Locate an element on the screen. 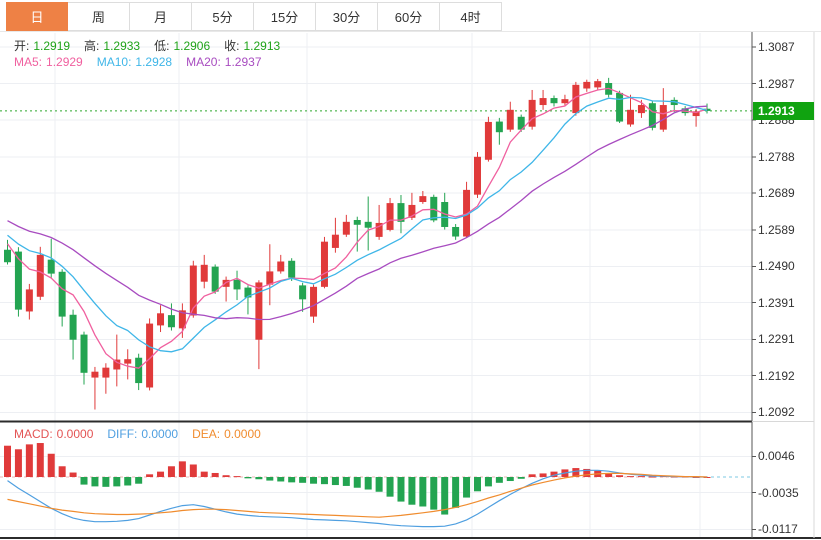  macd-value: 0.0000 is located at coordinates (75, 434).